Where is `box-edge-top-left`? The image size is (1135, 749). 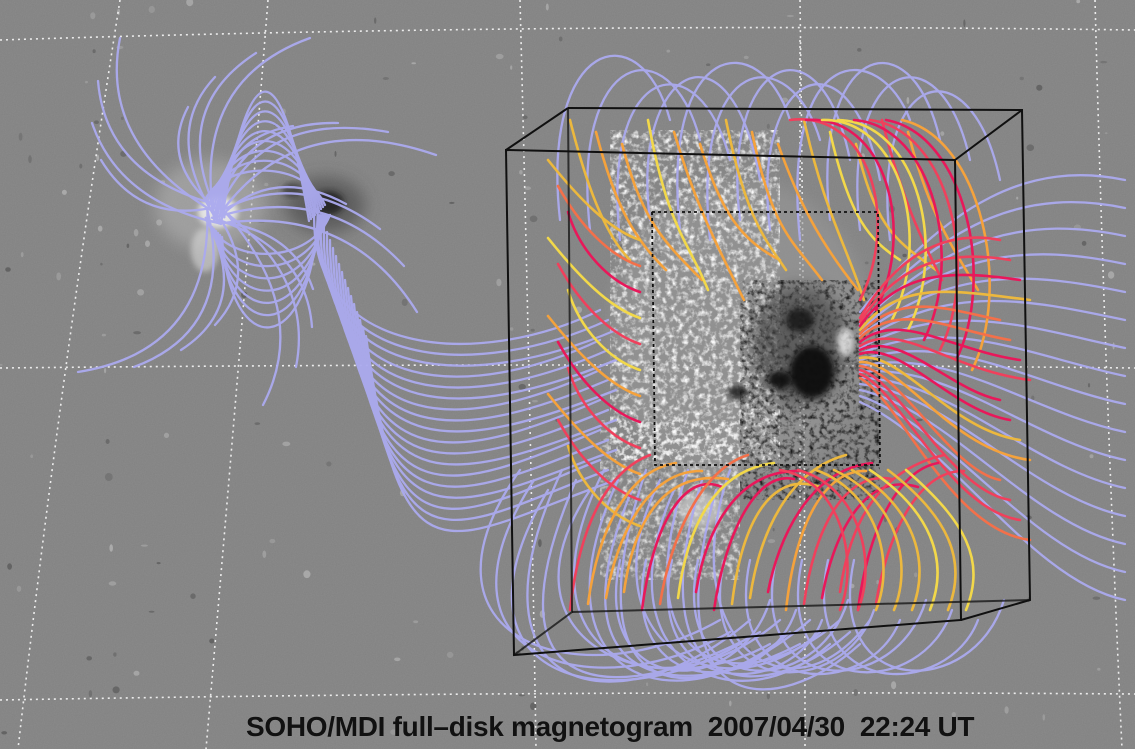
box-edge-top-left is located at coordinates (537, 129).